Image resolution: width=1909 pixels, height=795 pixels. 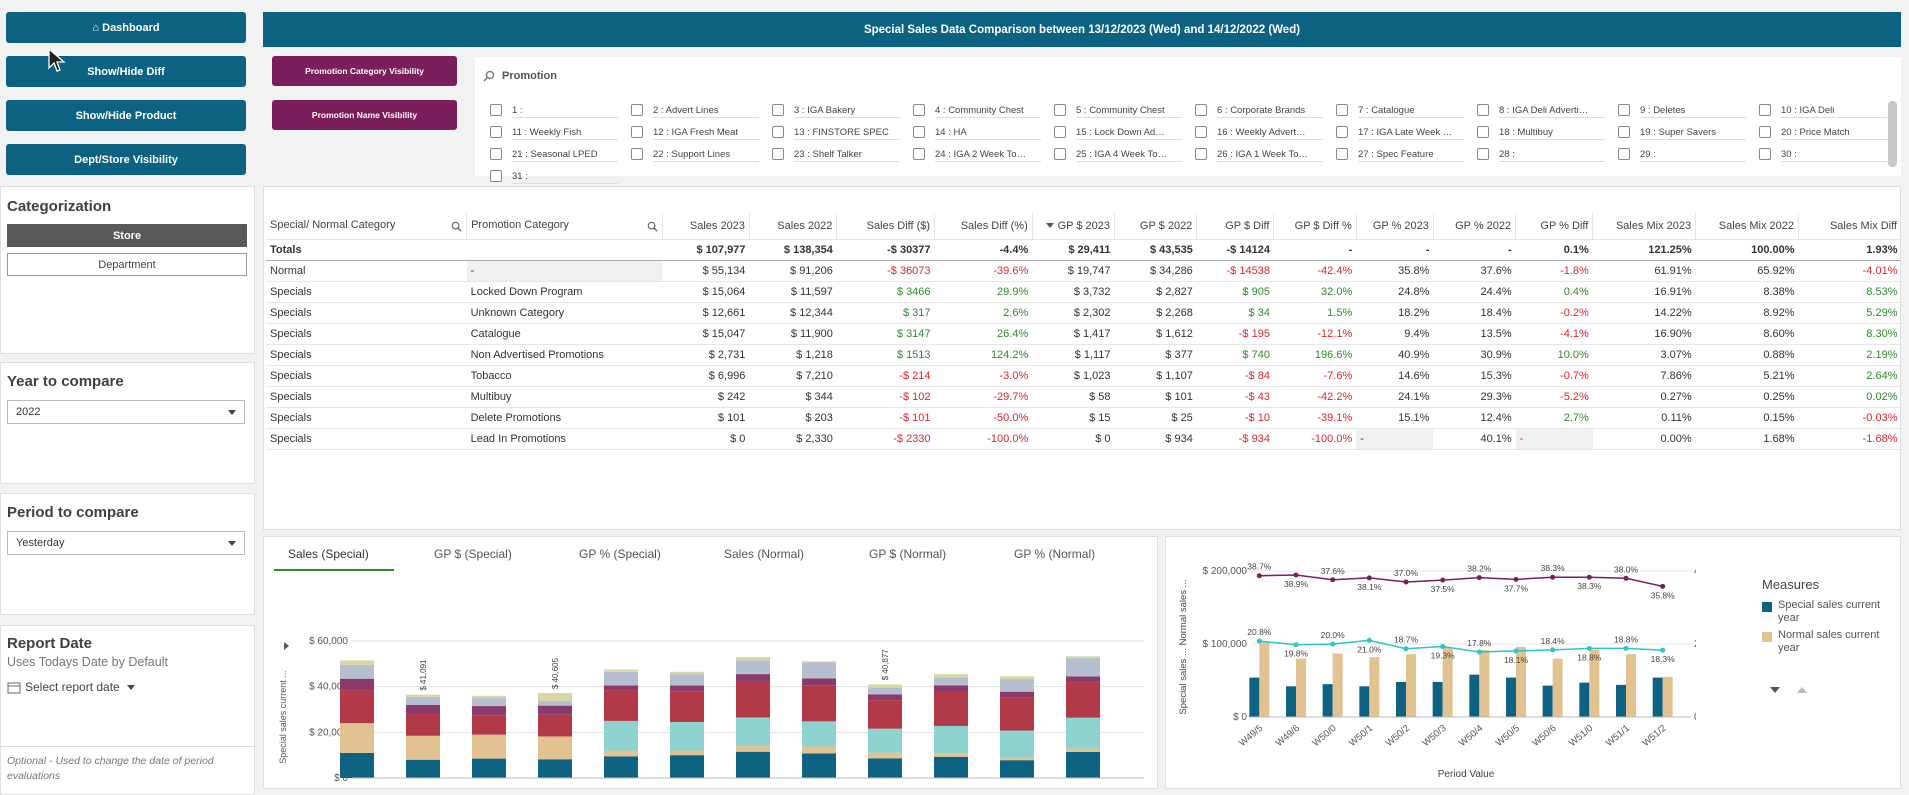 I want to click on promotion-checkbox-item: 7 : Catalogue, so click(x=1401, y=110).